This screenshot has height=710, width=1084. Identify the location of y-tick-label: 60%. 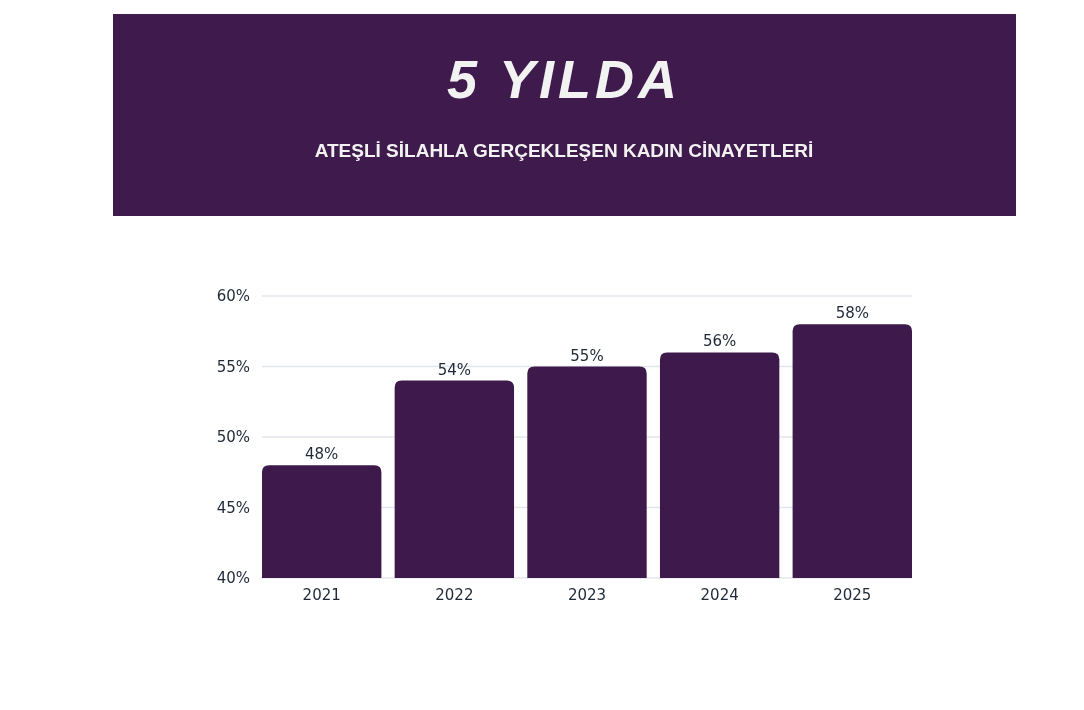
(233, 296).